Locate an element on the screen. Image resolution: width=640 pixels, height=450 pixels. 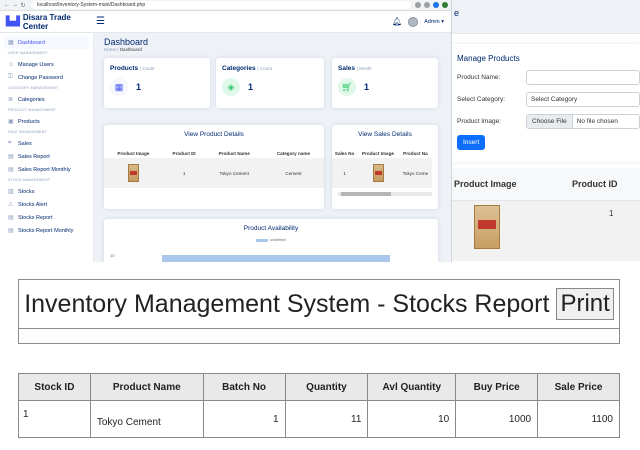
person-icon: ☺ is located at coordinates (11, 64).